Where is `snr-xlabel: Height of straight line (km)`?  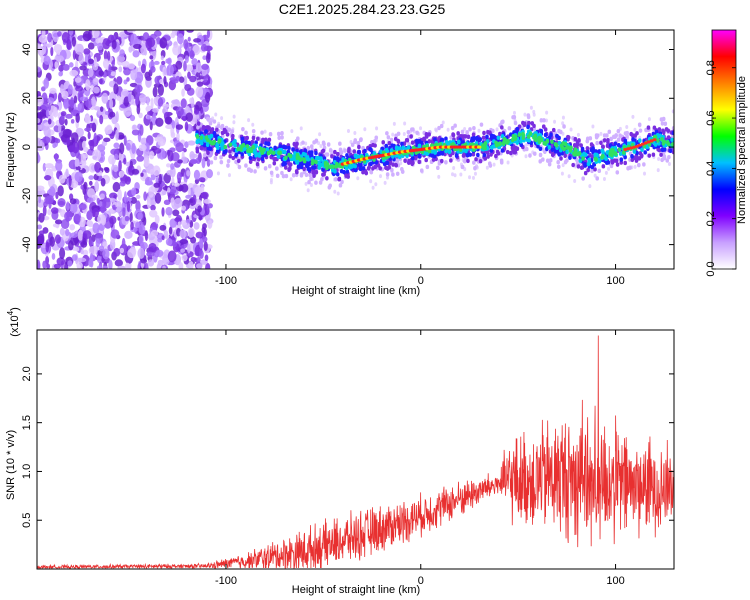
snr-xlabel: Height of straight line (km) is located at coordinates (356, 590).